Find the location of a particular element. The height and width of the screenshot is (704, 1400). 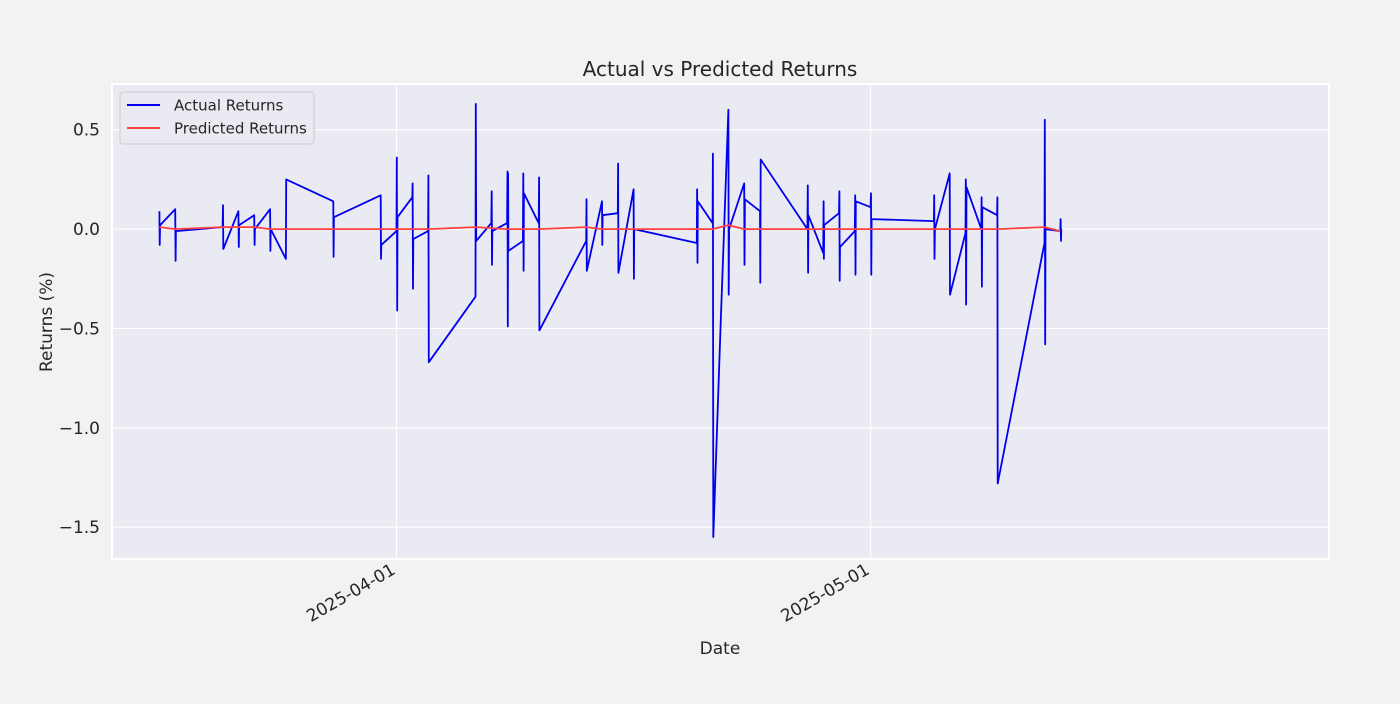

x-tick-label: 2025-04-01 is located at coordinates (351, 593).